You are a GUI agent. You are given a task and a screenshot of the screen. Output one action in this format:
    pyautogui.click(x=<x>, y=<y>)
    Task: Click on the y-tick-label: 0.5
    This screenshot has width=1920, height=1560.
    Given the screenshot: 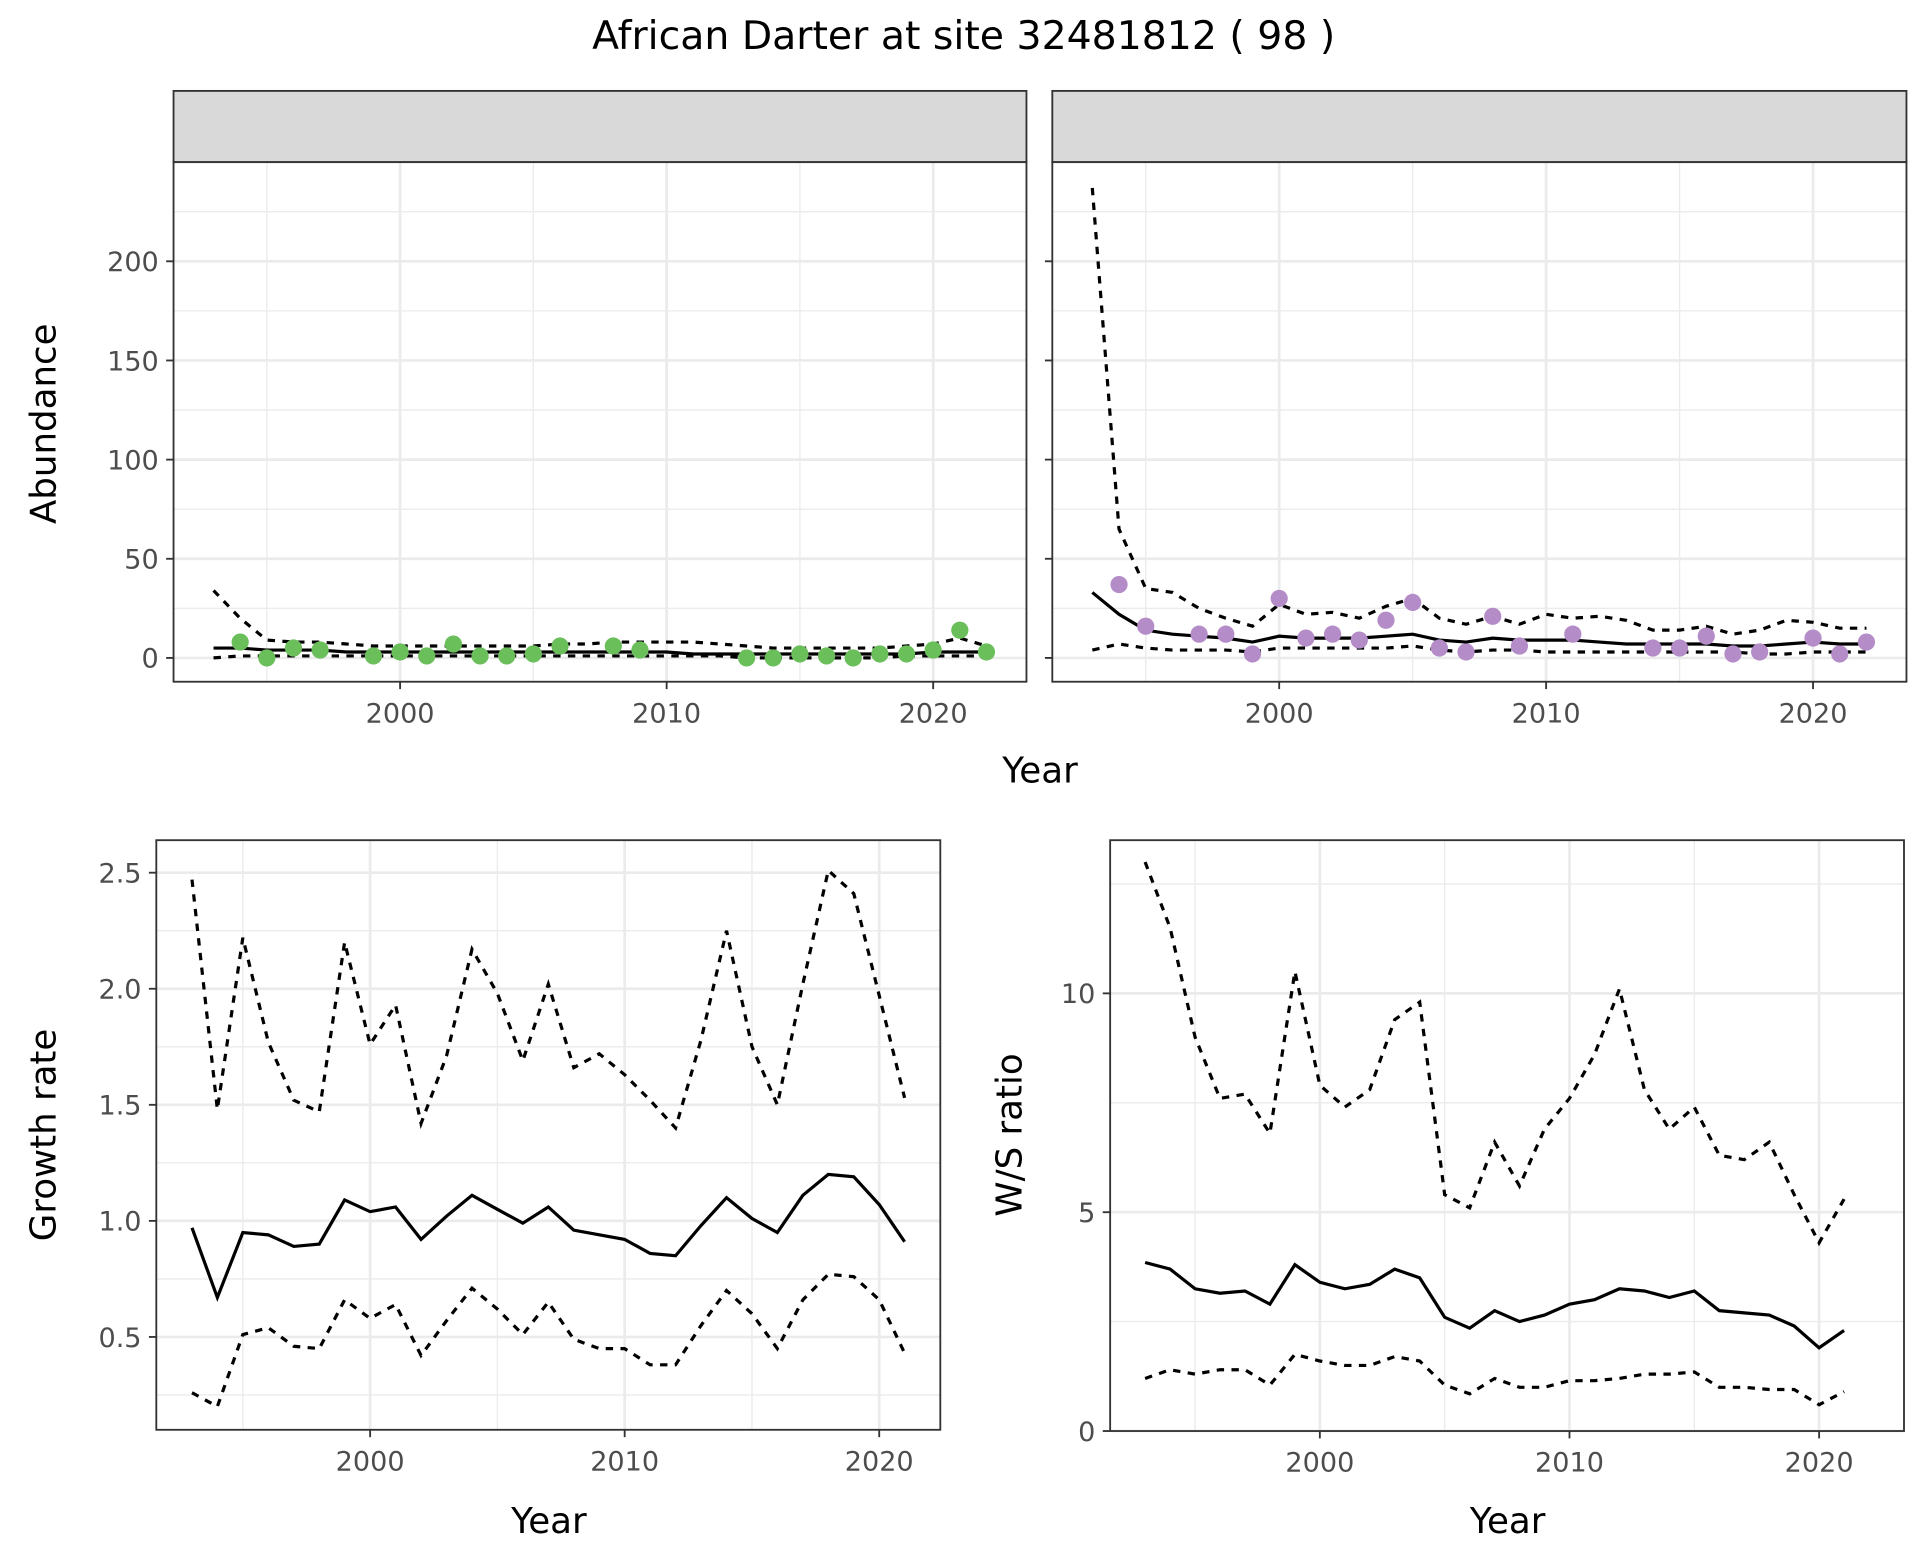 What is the action you would take?
    pyautogui.click(x=119, y=1338)
    